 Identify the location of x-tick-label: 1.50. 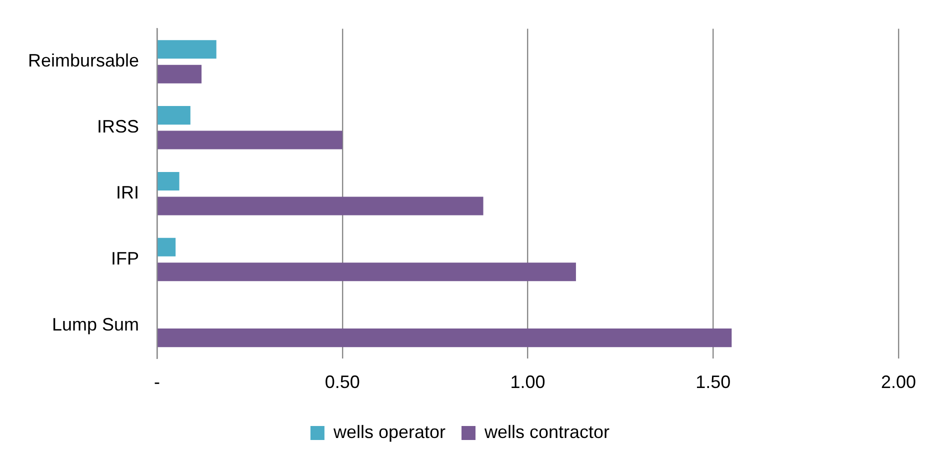
(713, 382).